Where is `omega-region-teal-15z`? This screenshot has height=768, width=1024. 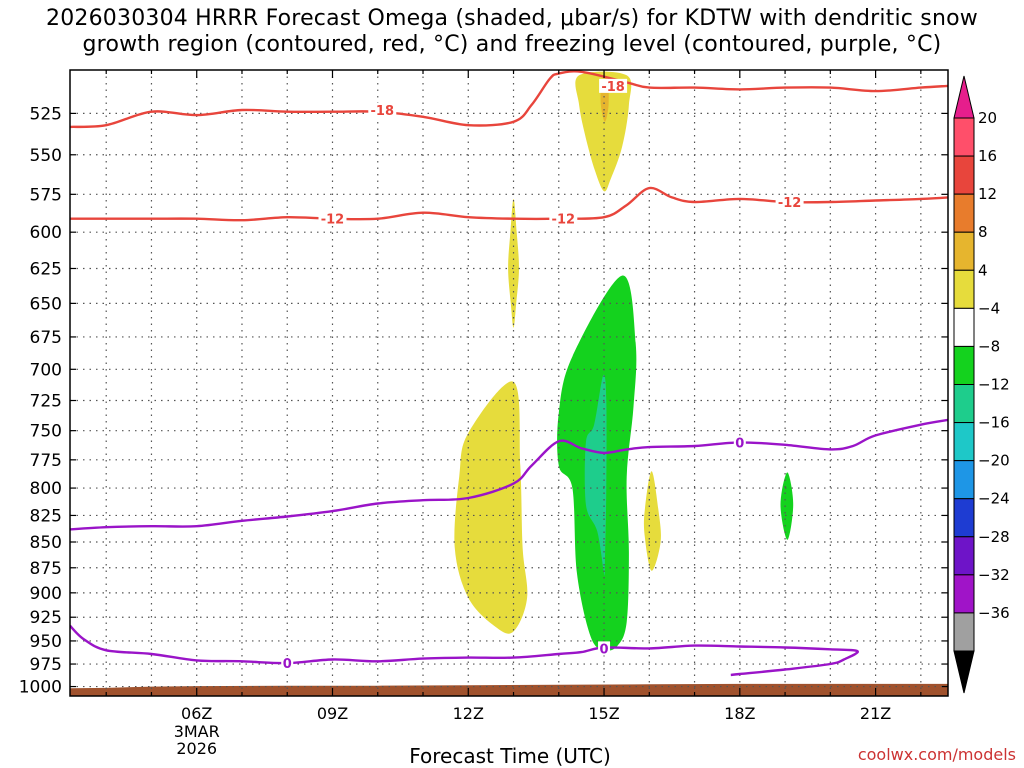 omega-region-teal-15z is located at coordinates (595, 475).